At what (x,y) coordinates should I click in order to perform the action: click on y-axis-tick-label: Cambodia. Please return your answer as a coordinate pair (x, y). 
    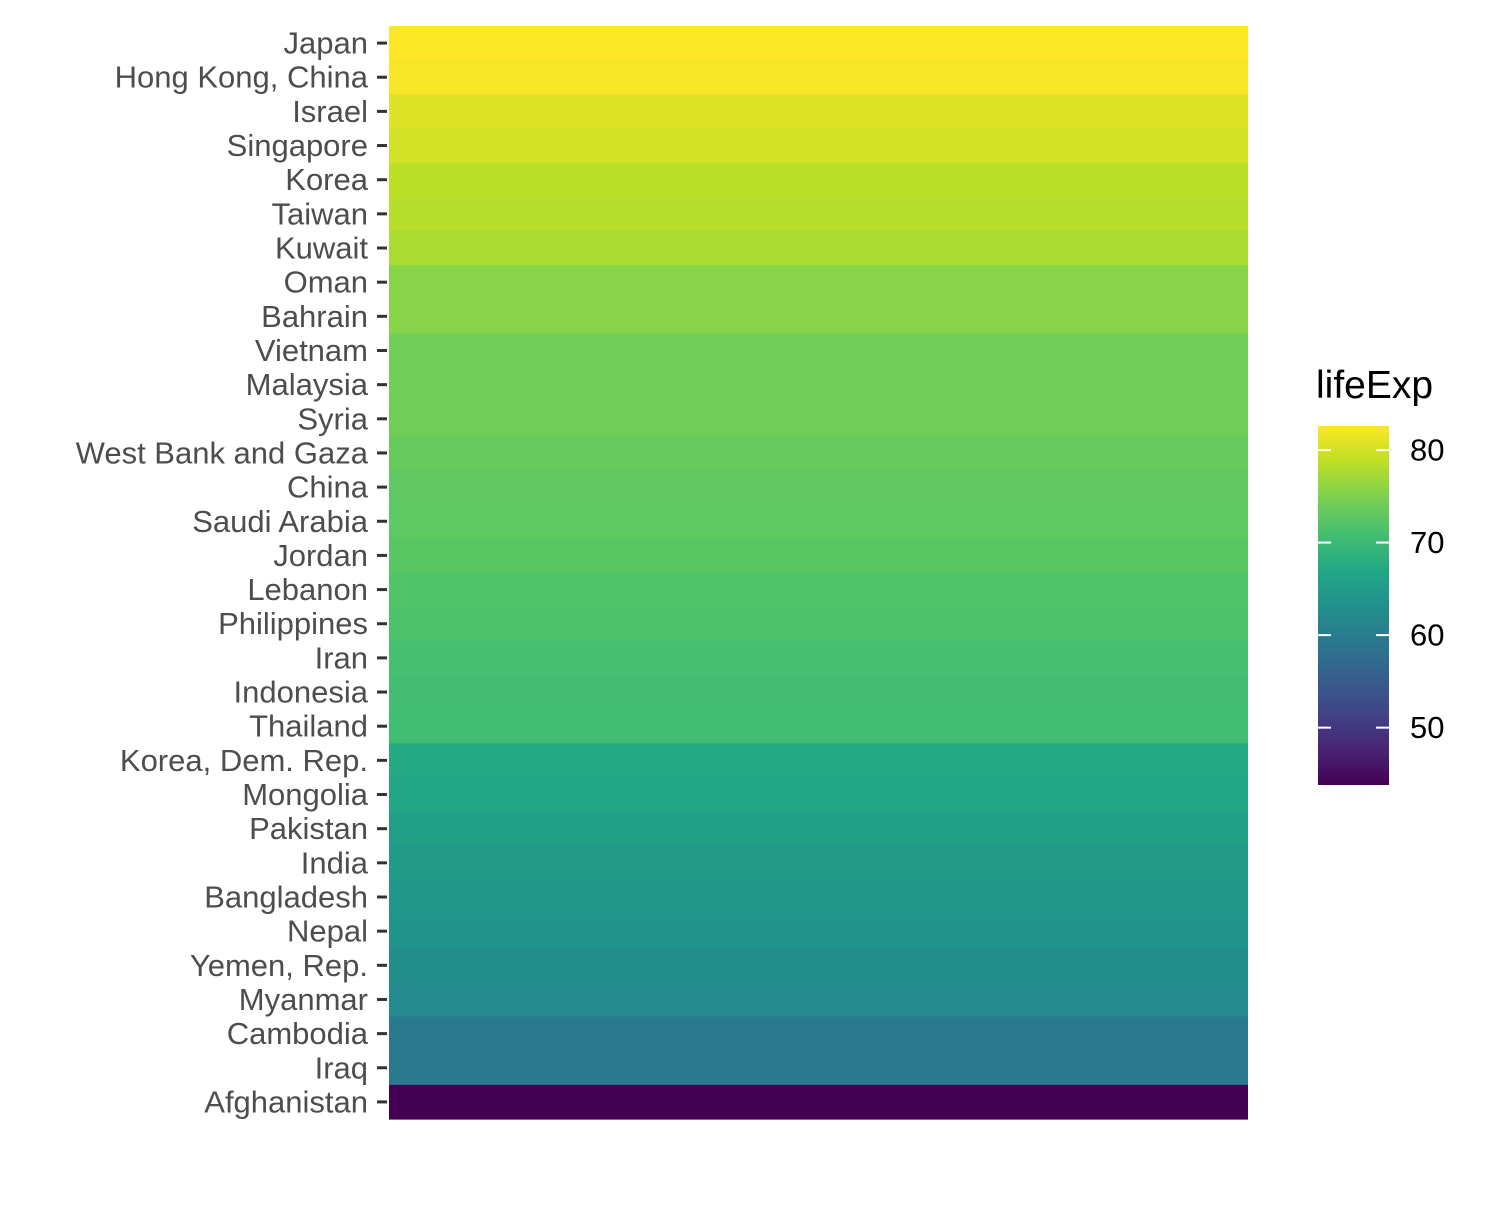
    Looking at the image, I should click on (298, 1033).